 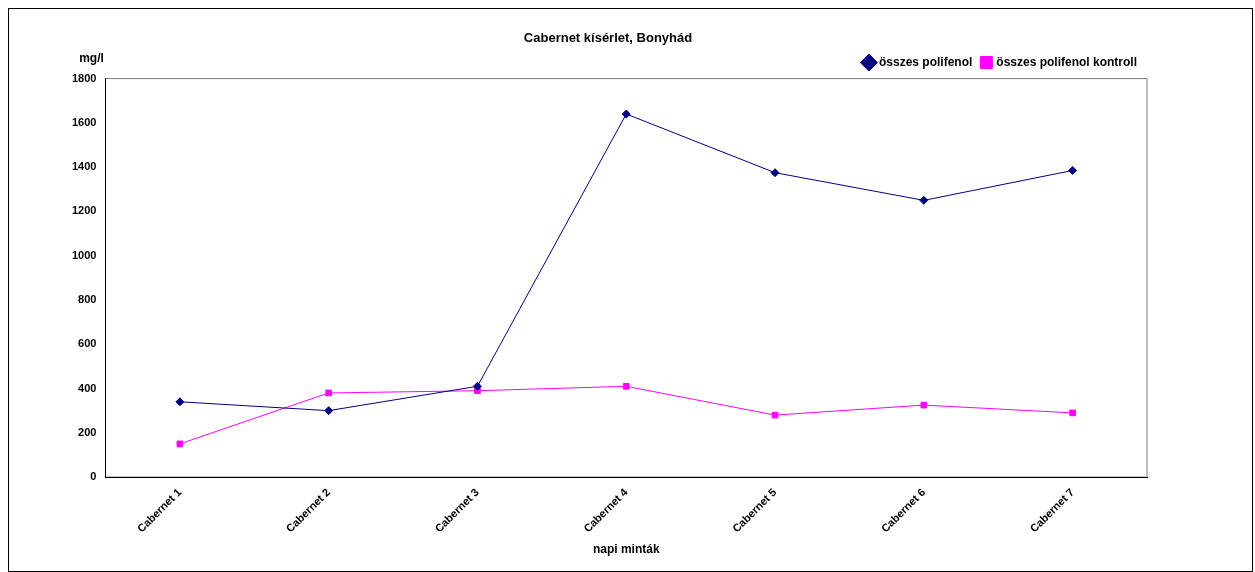 What do you see at coordinates (87, 299) in the screenshot?
I see `y-tick-label: 800` at bounding box center [87, 299].